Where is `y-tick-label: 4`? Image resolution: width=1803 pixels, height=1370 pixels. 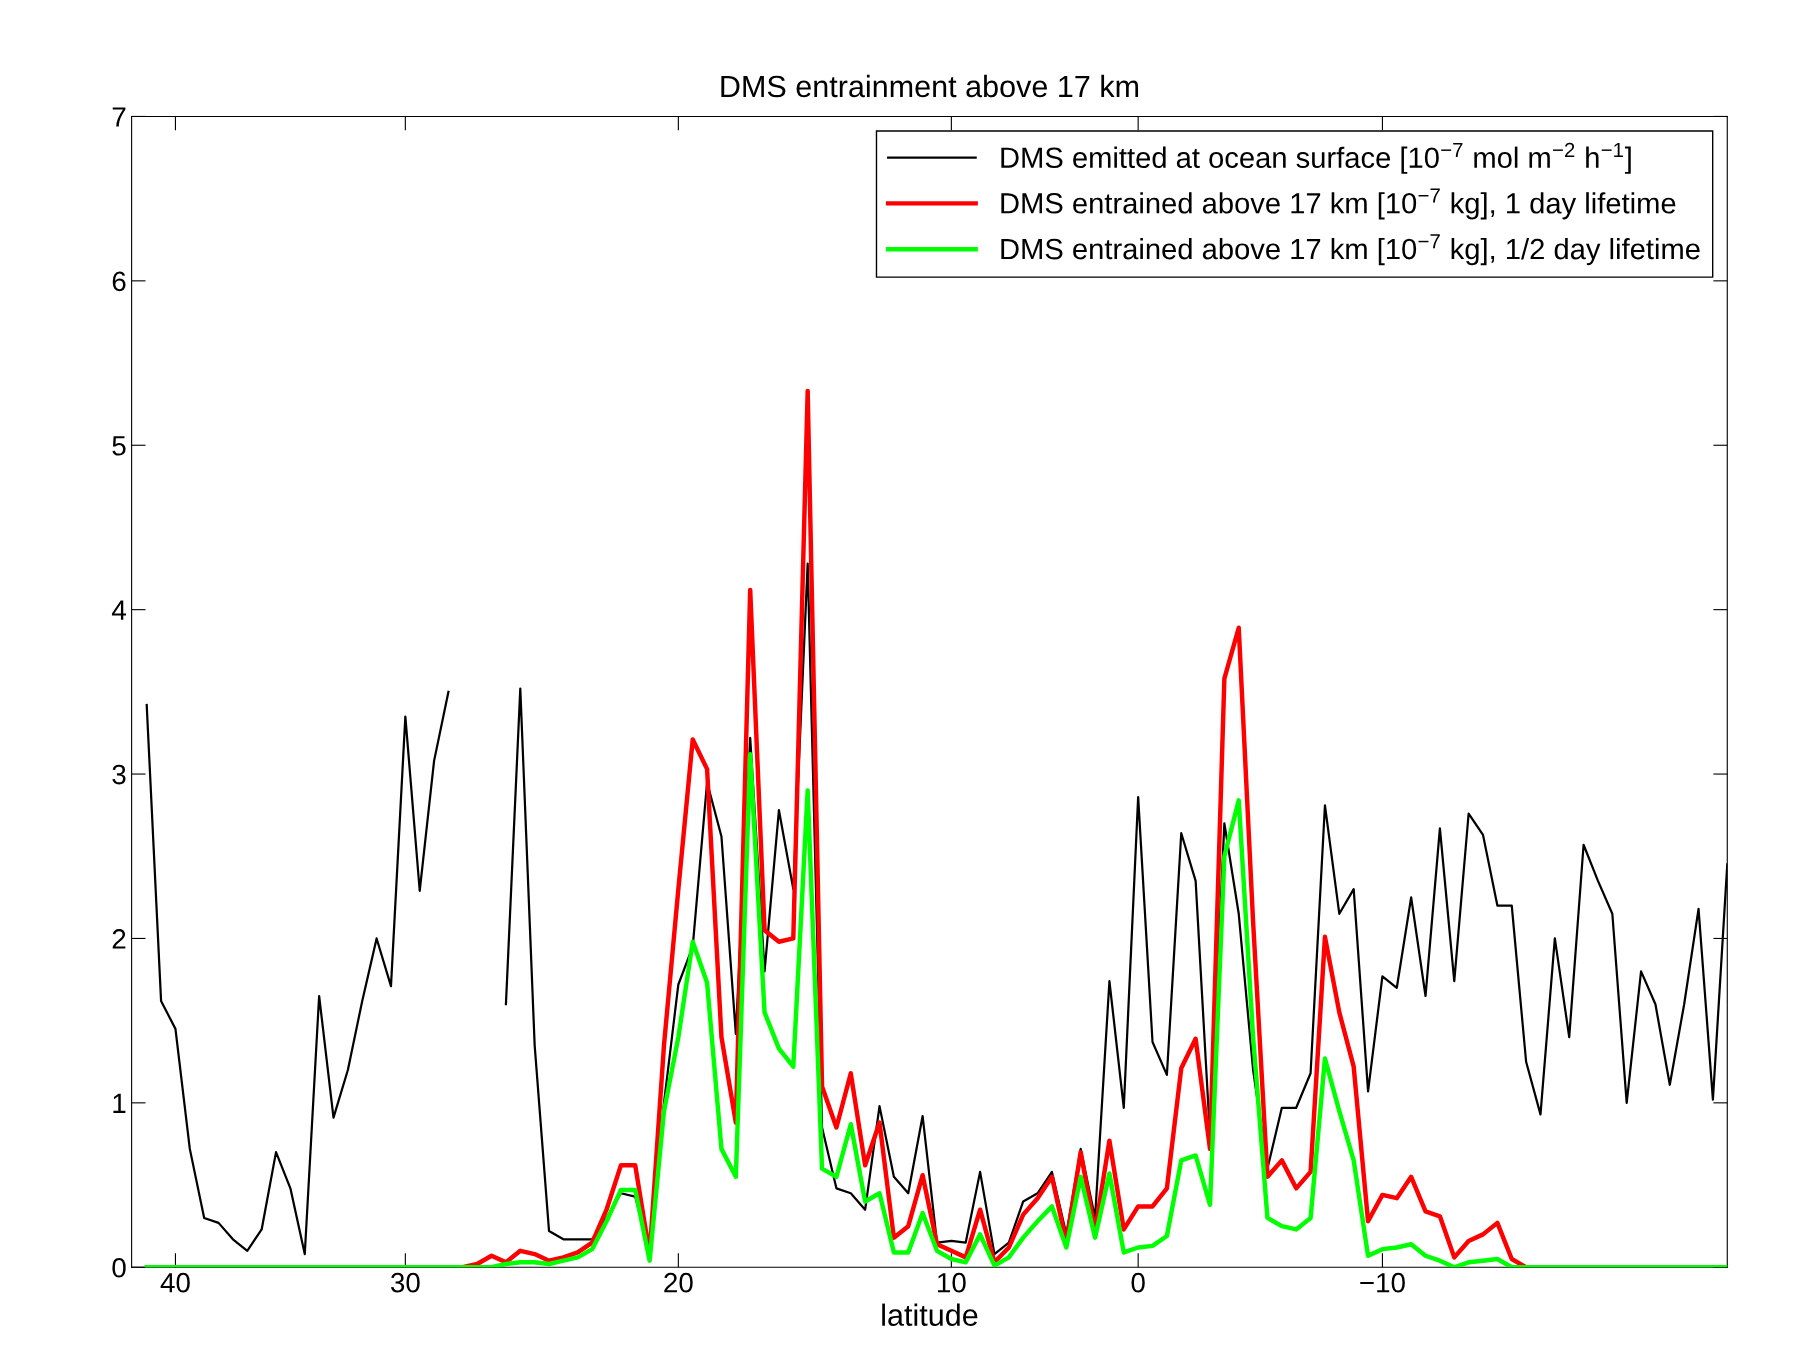
y-tick-label: 4 is located at coordinates (118, 610).